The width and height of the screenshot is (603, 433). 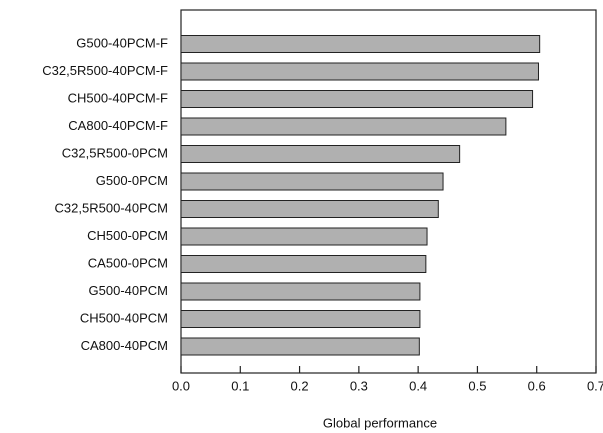 I want to click on x-tick-label: 0.4, so click(x=418, y=385).